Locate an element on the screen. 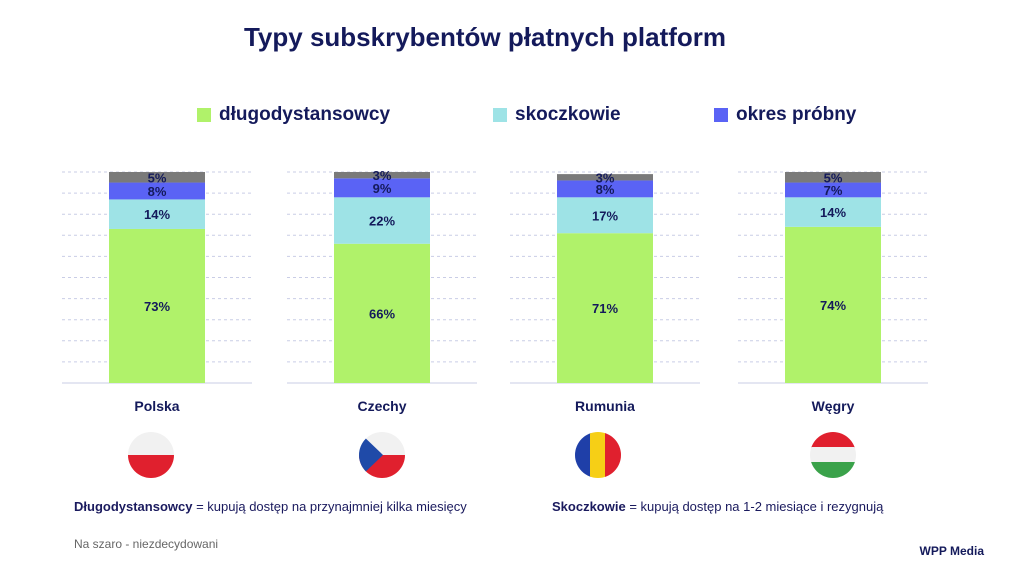 The image size is (1024, 576). legend-item-jumpers: skoczkowie is located at coordinates (557, 115).